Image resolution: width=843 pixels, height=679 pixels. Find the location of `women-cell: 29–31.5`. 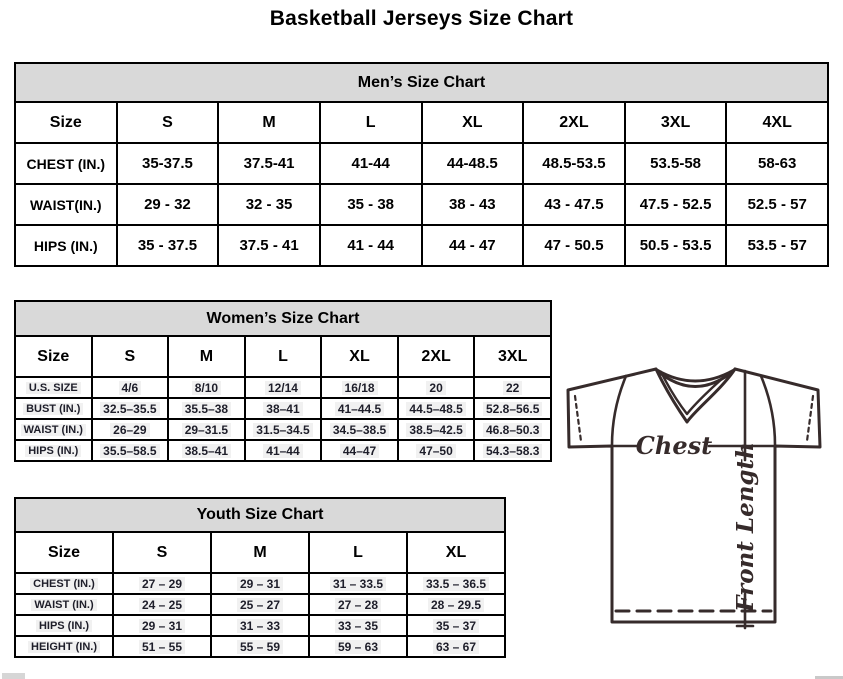

women-cell: 29–31.5 is located at coordinates (206, 429).